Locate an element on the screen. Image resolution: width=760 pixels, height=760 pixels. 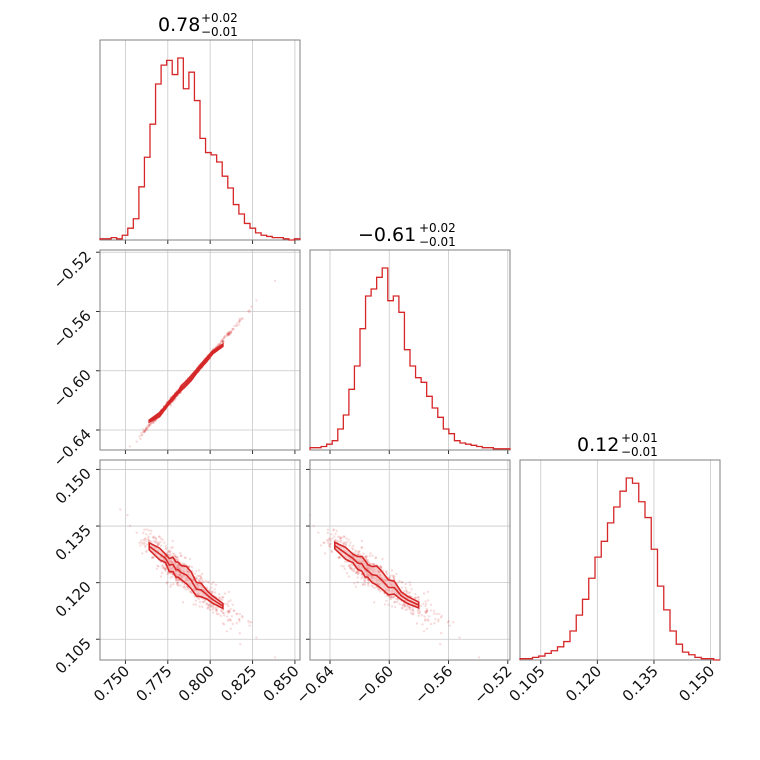
x-tick-label: 0.150 is located at coordinates (696, 683).